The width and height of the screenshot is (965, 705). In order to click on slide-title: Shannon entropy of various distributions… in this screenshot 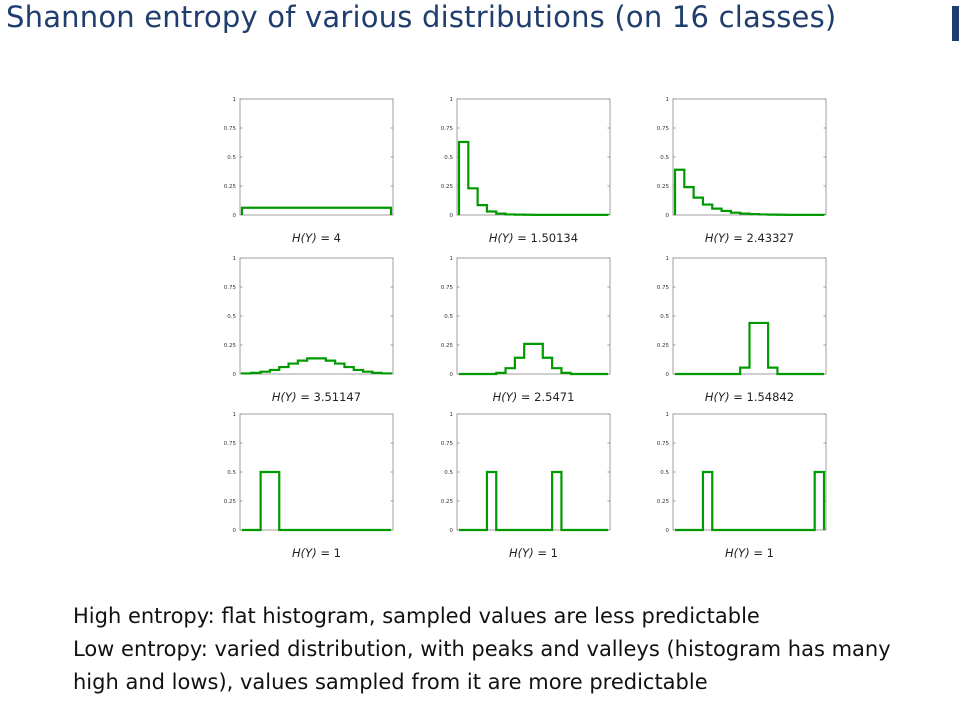, I will do `click(421, 17)`.